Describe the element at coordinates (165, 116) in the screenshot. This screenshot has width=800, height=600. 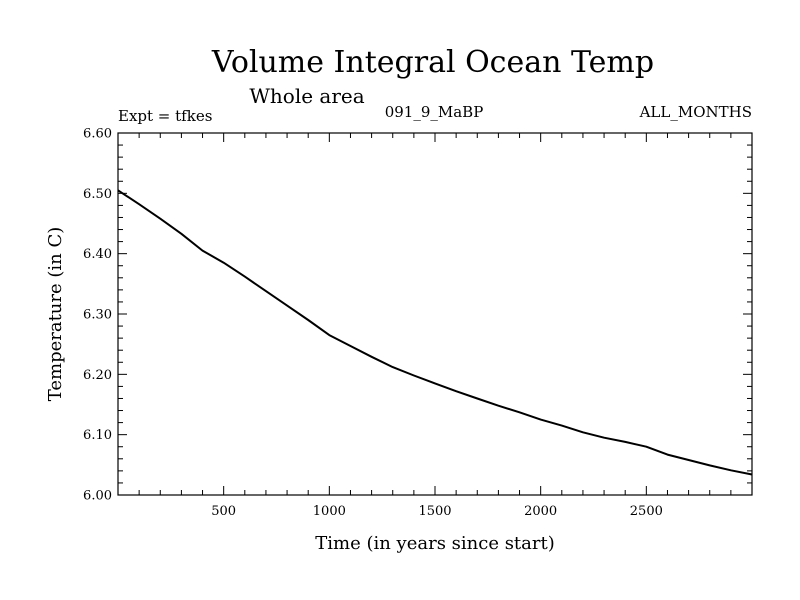
I see `expt-label: Expt = tfkes` at that location.